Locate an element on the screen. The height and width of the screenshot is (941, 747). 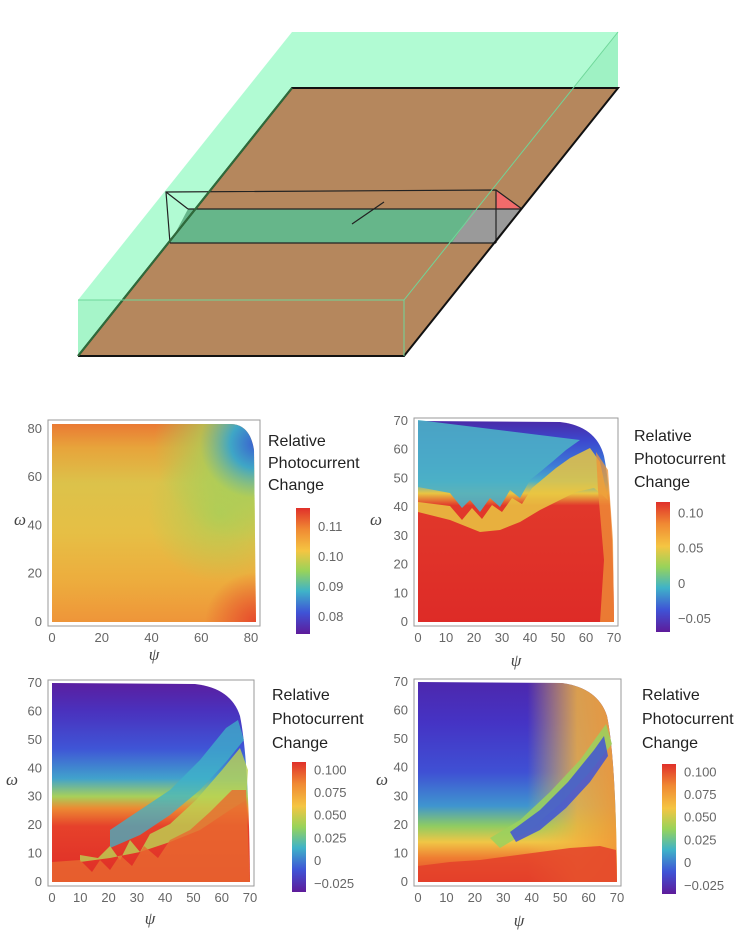
colorbar-tick-label: −0.05 is located at coordinates (694, 618).